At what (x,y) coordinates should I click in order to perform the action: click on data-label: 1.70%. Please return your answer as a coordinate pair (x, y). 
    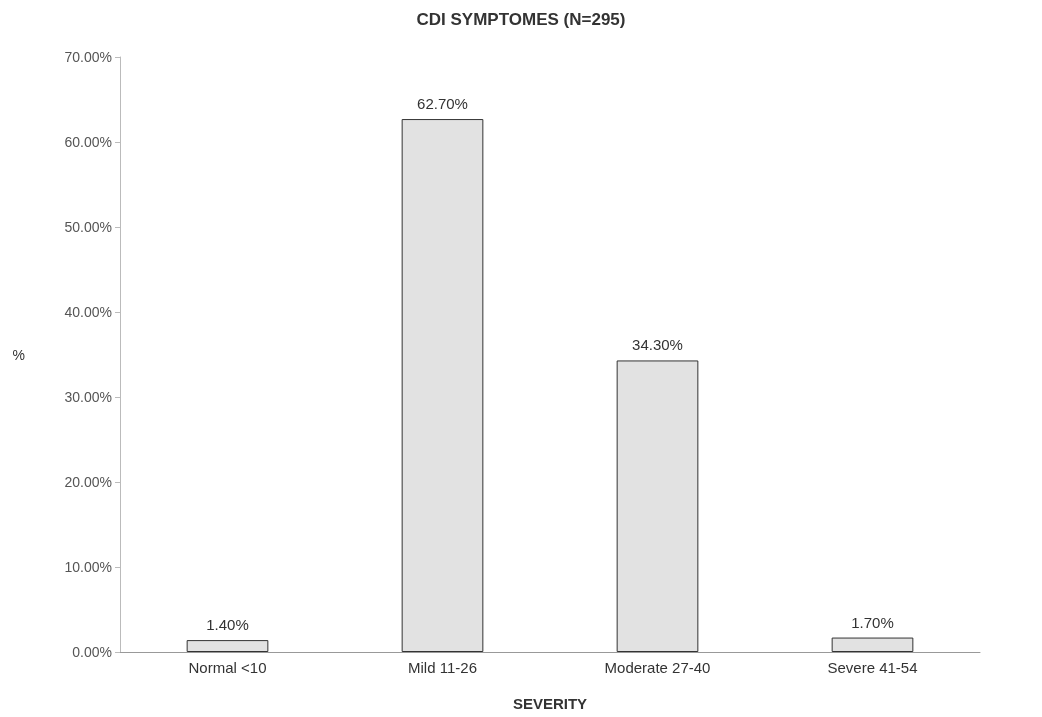
    Looking at the image, I should click on (872, 622).